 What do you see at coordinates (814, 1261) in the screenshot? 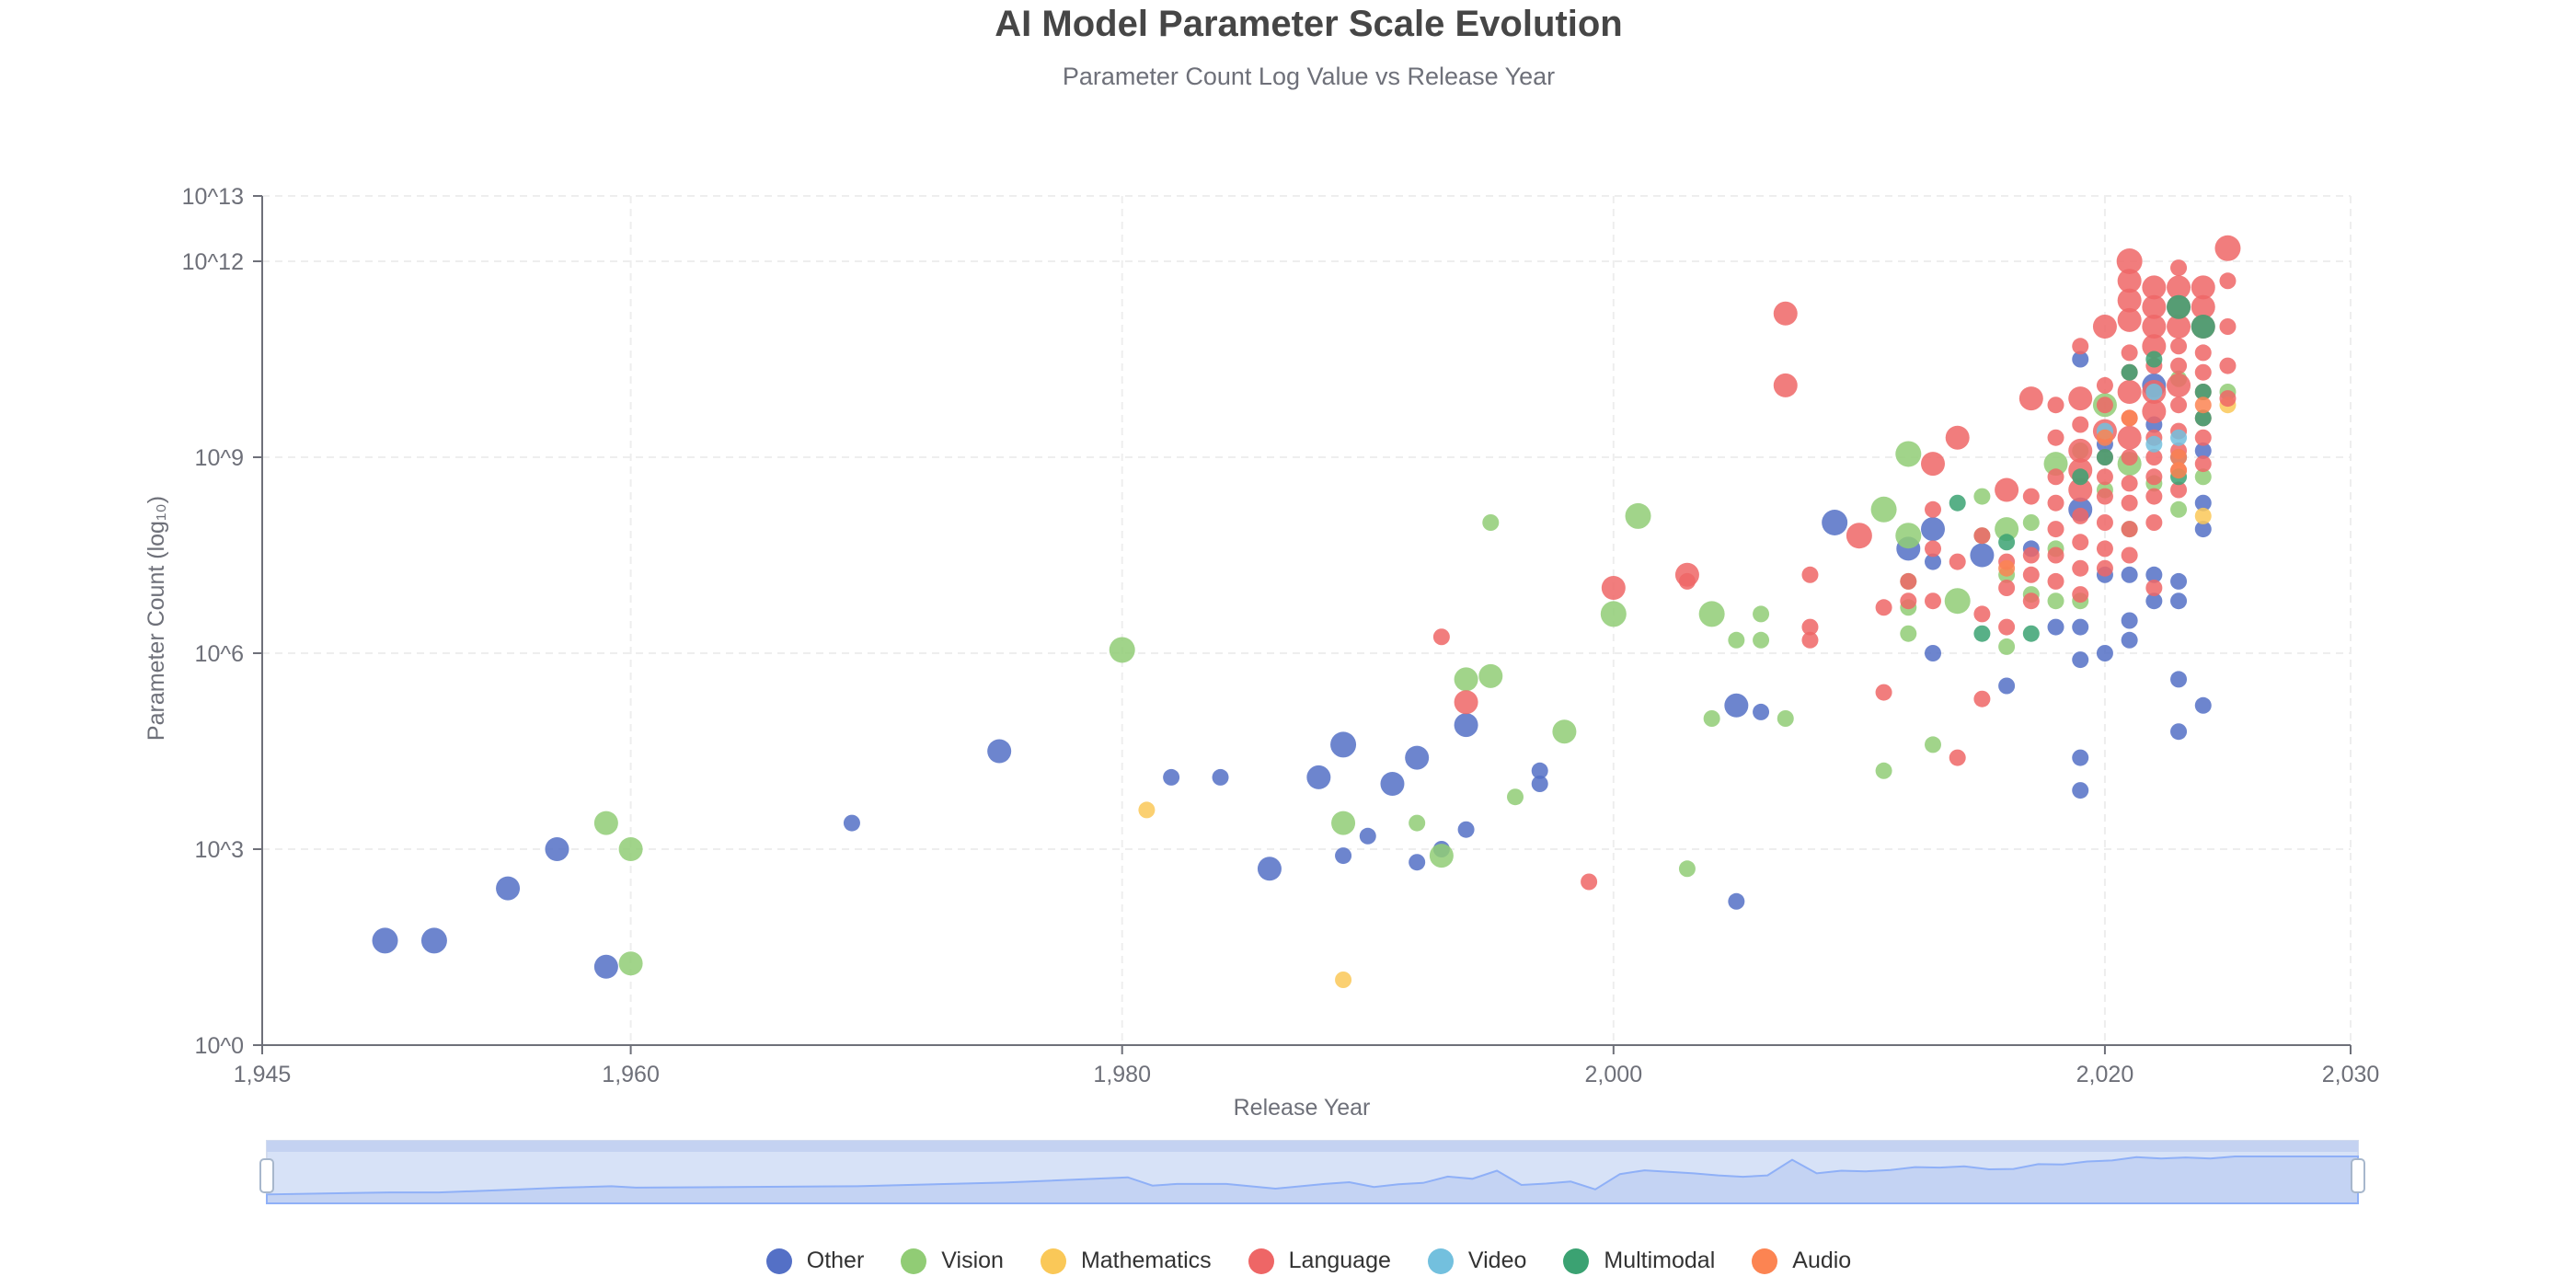
I see `legend-item-other: Other` at bounding box center [814, 1261].